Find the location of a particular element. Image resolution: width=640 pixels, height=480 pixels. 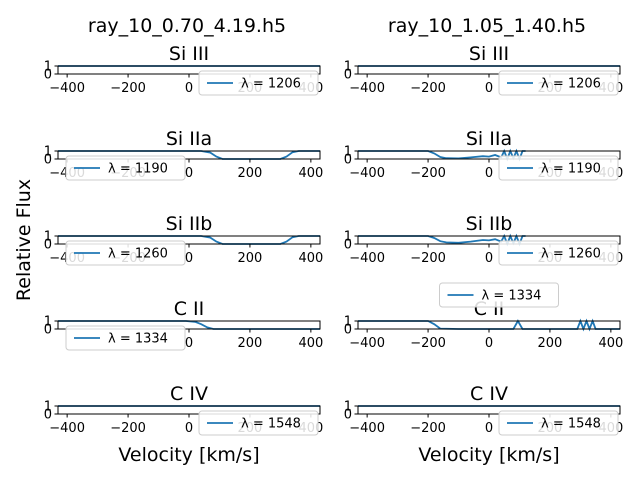

panel-2-3-legend-label: λ = 1260 is located at coordinates (571, 254).